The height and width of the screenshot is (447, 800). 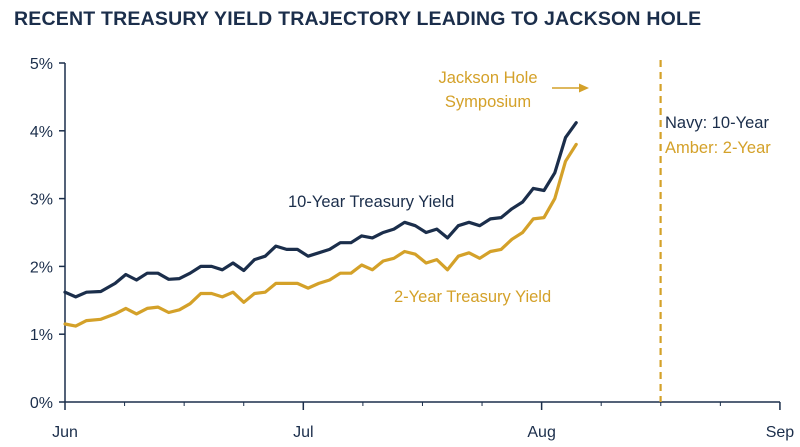 I want to click on event-label-line1: Jackson Hole, so click(x=487, y=78).